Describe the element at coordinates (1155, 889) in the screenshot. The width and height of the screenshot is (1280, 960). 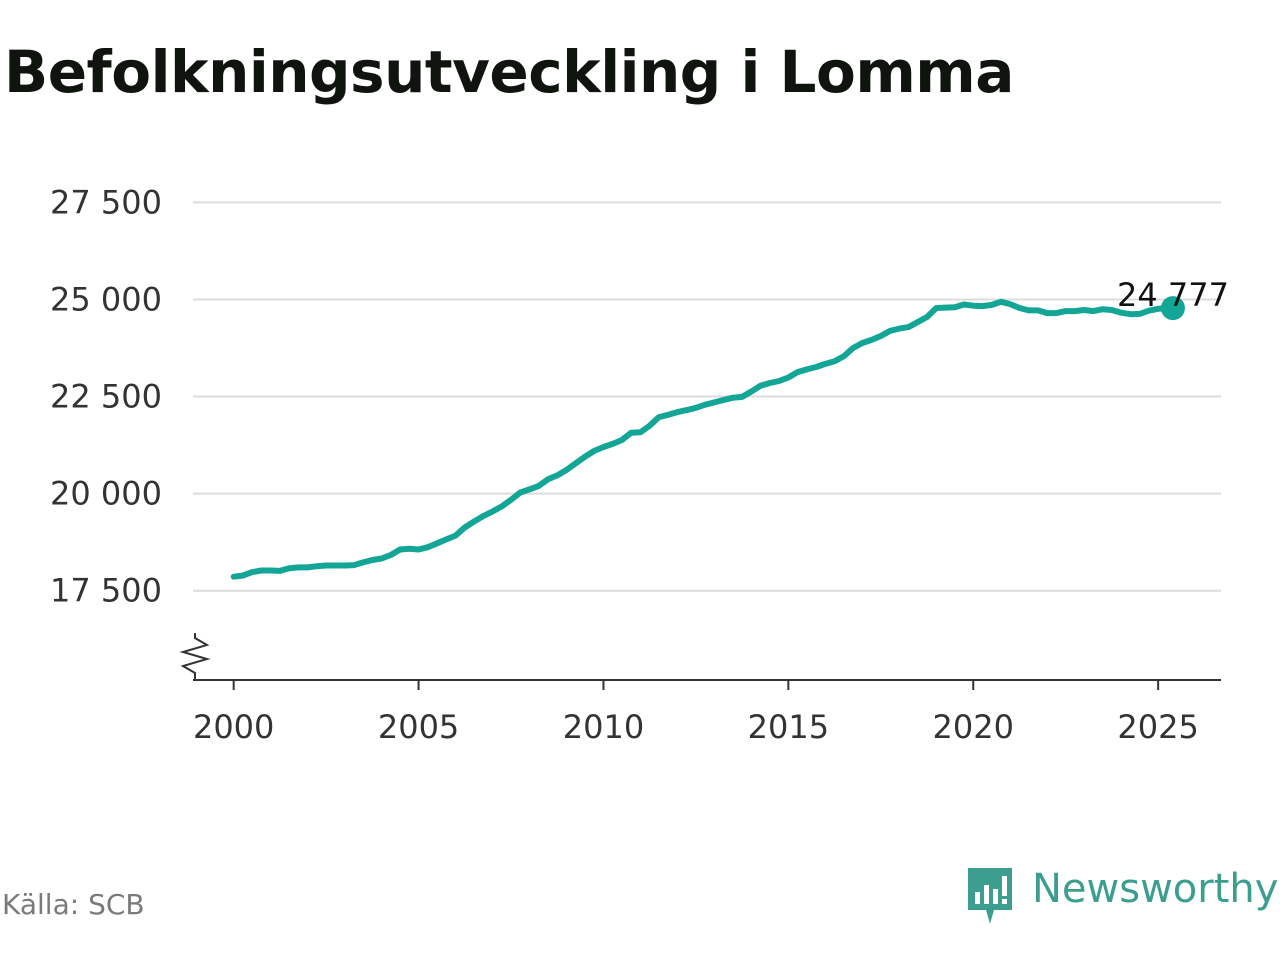
I see `brand-name: Newsworthy` at that location.